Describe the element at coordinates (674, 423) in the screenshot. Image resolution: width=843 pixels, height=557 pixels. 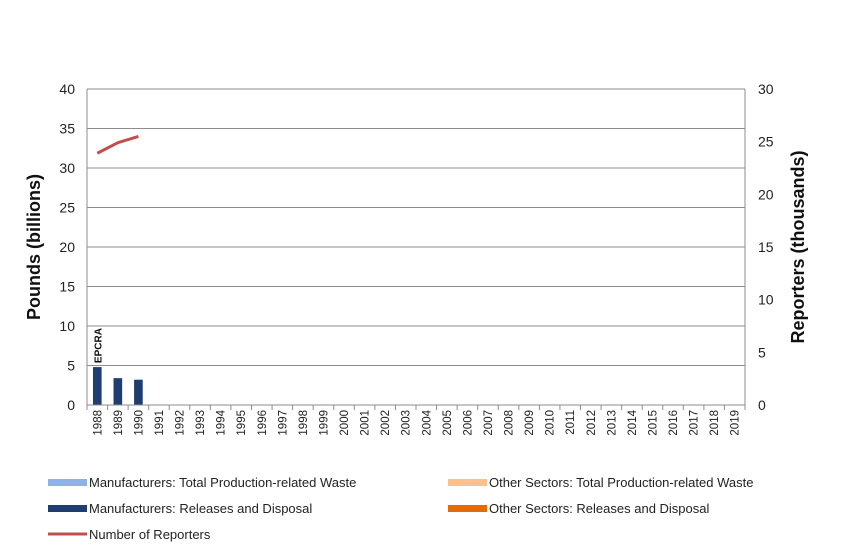
I see `x-tick-label: 2016` at that location.